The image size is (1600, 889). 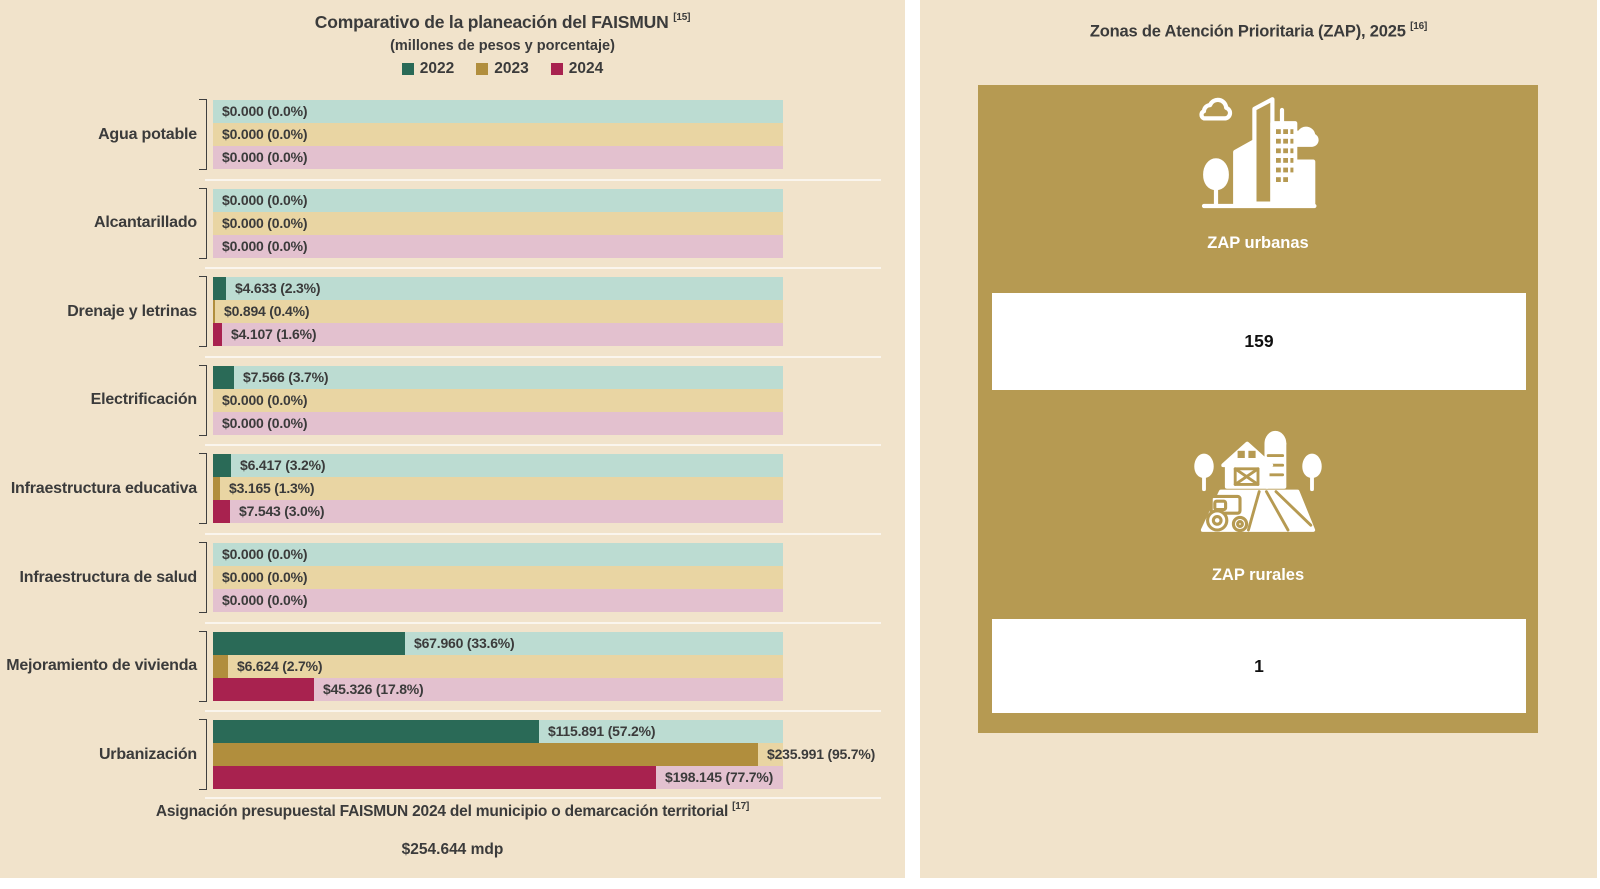 What do you see at coordinates (1258, 575) in the screenshot?
I see `zap-rurales-label: ZAP rurales` at bounding box center [1258, 575].